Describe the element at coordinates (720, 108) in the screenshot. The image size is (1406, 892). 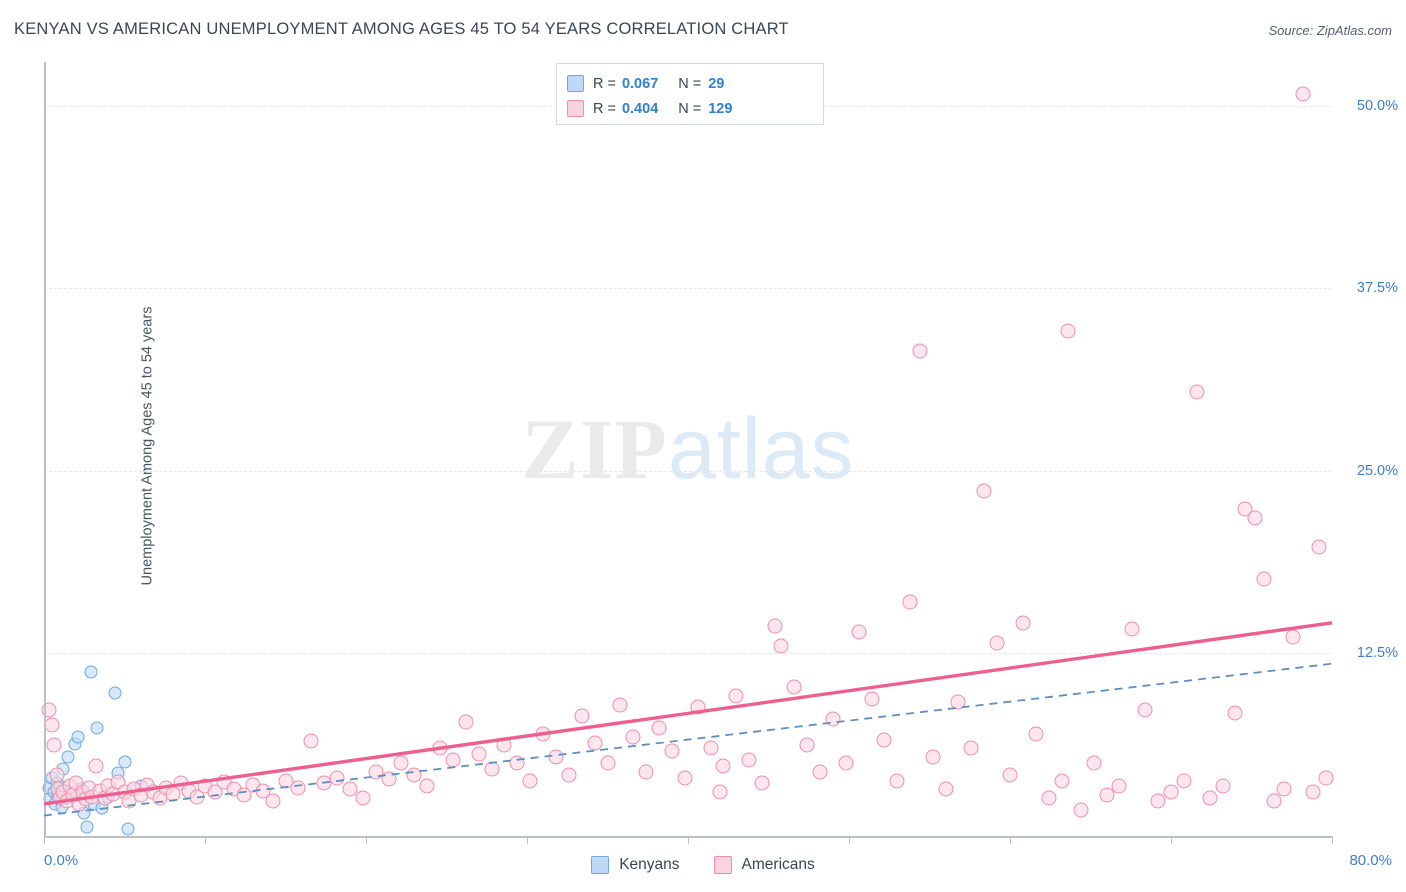
I see `americans-n-value: 129` at that location.